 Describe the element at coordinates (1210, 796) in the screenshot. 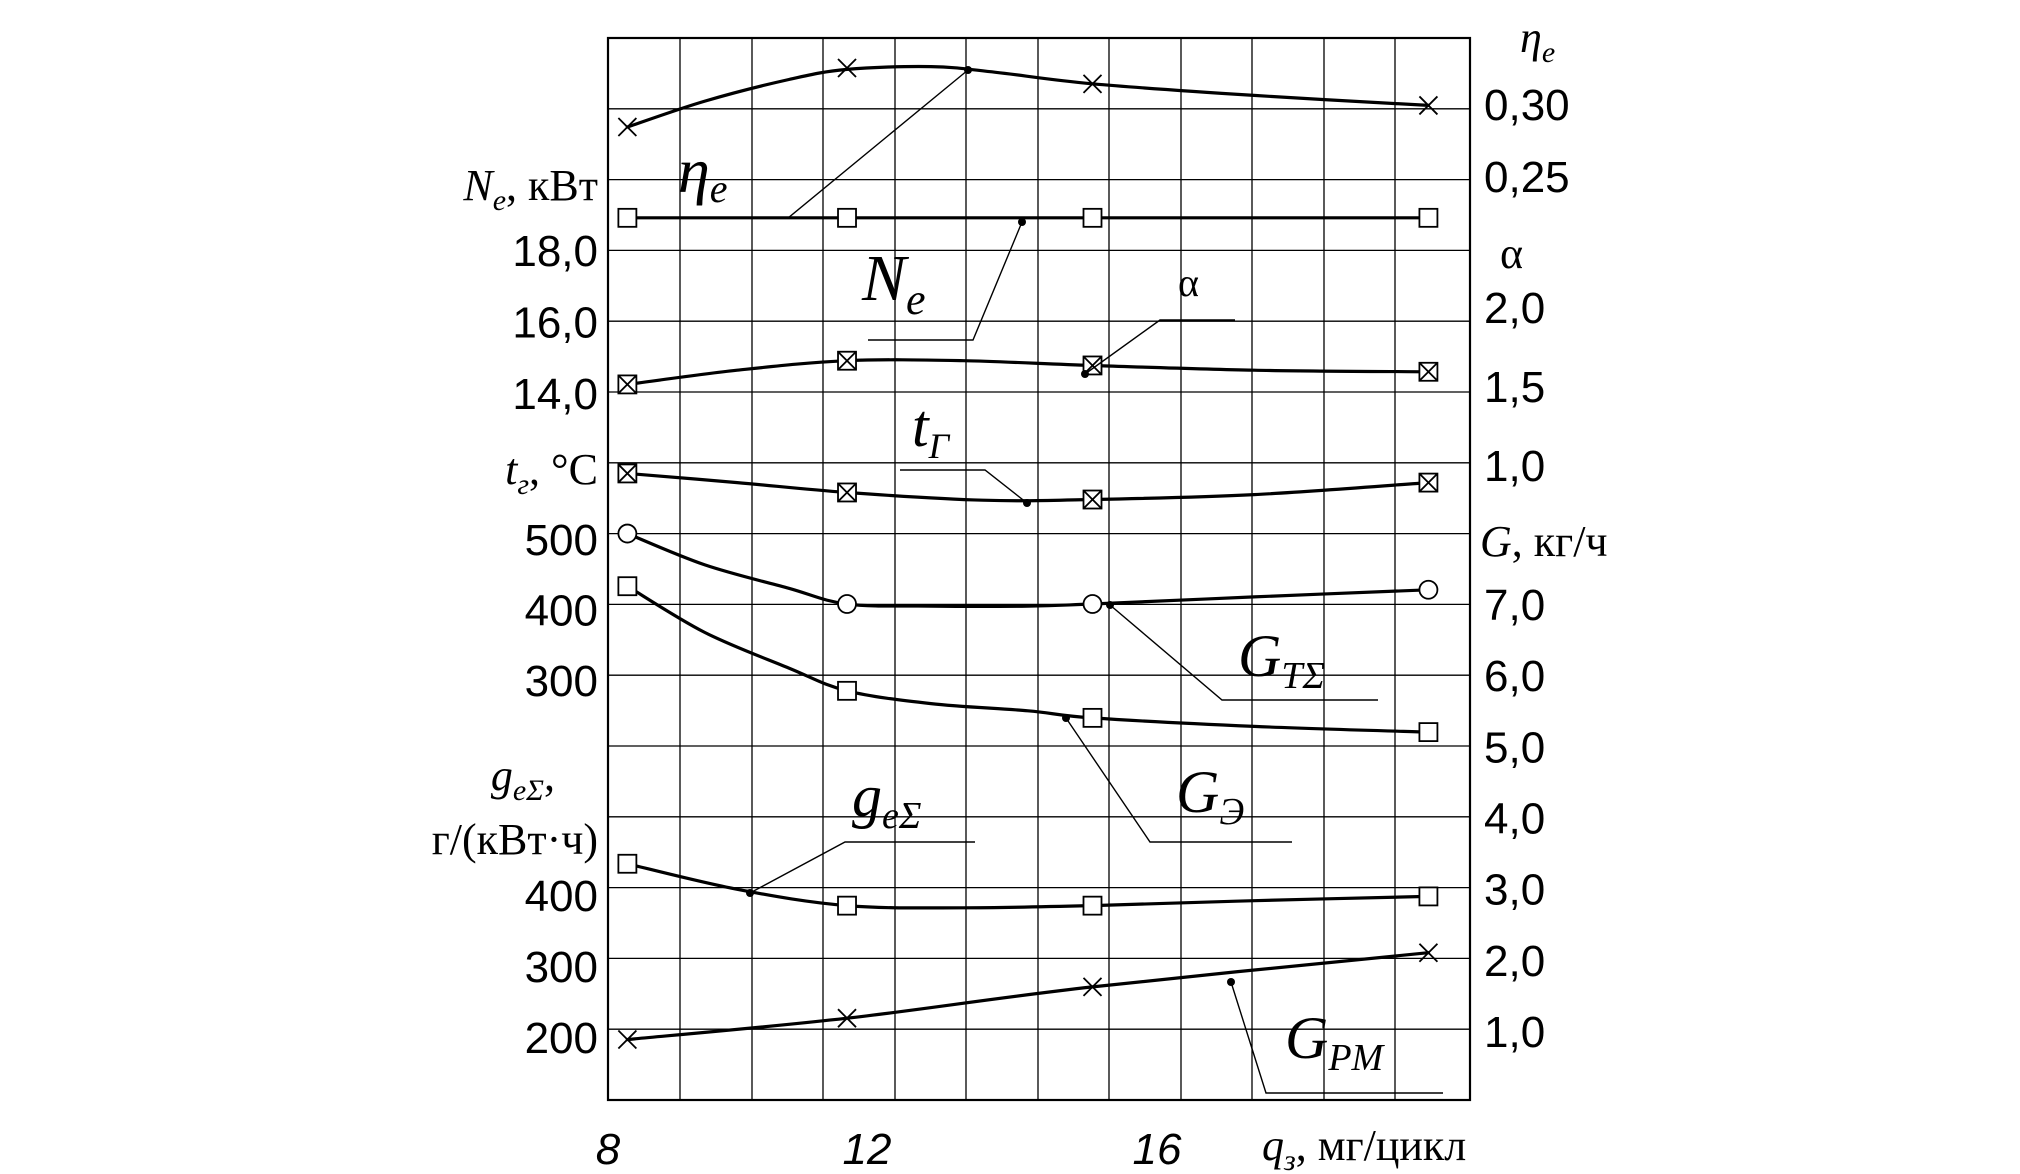

I see `series-label-g-e: GЭ` at that location.